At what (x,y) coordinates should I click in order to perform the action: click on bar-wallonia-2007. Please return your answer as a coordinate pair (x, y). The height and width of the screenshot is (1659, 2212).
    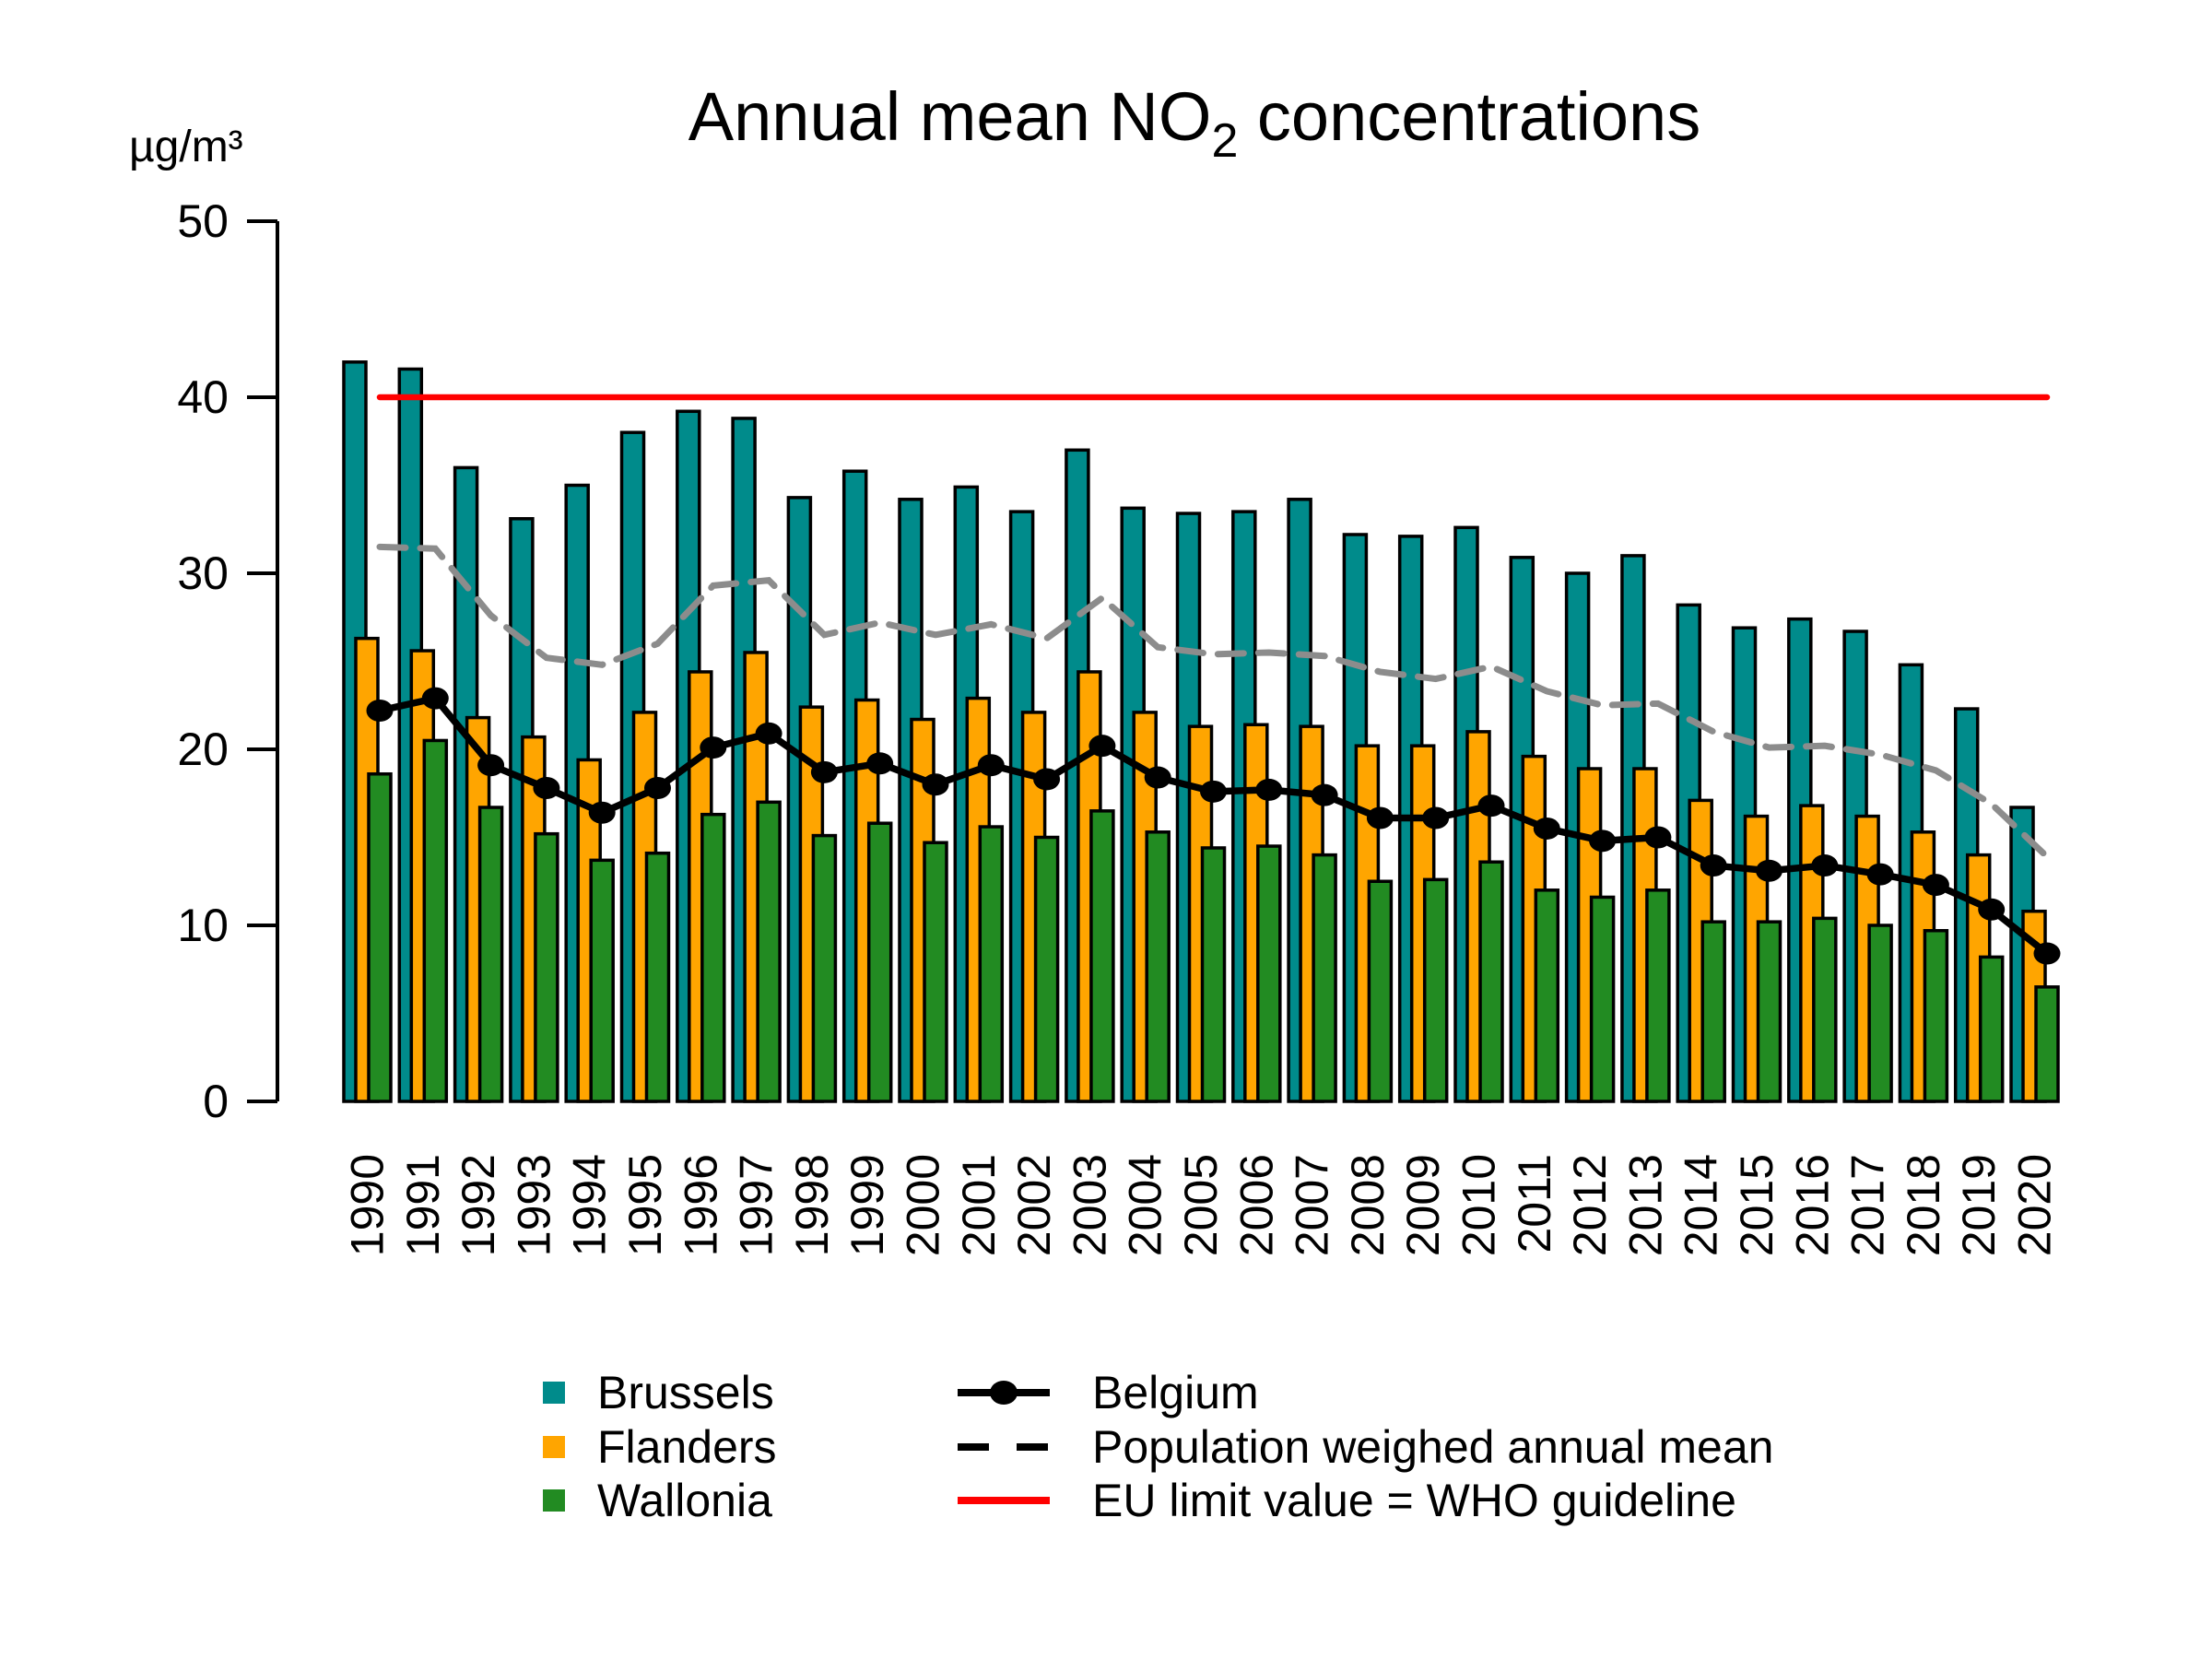
    Looking at the image, I should click on (1324, 978).